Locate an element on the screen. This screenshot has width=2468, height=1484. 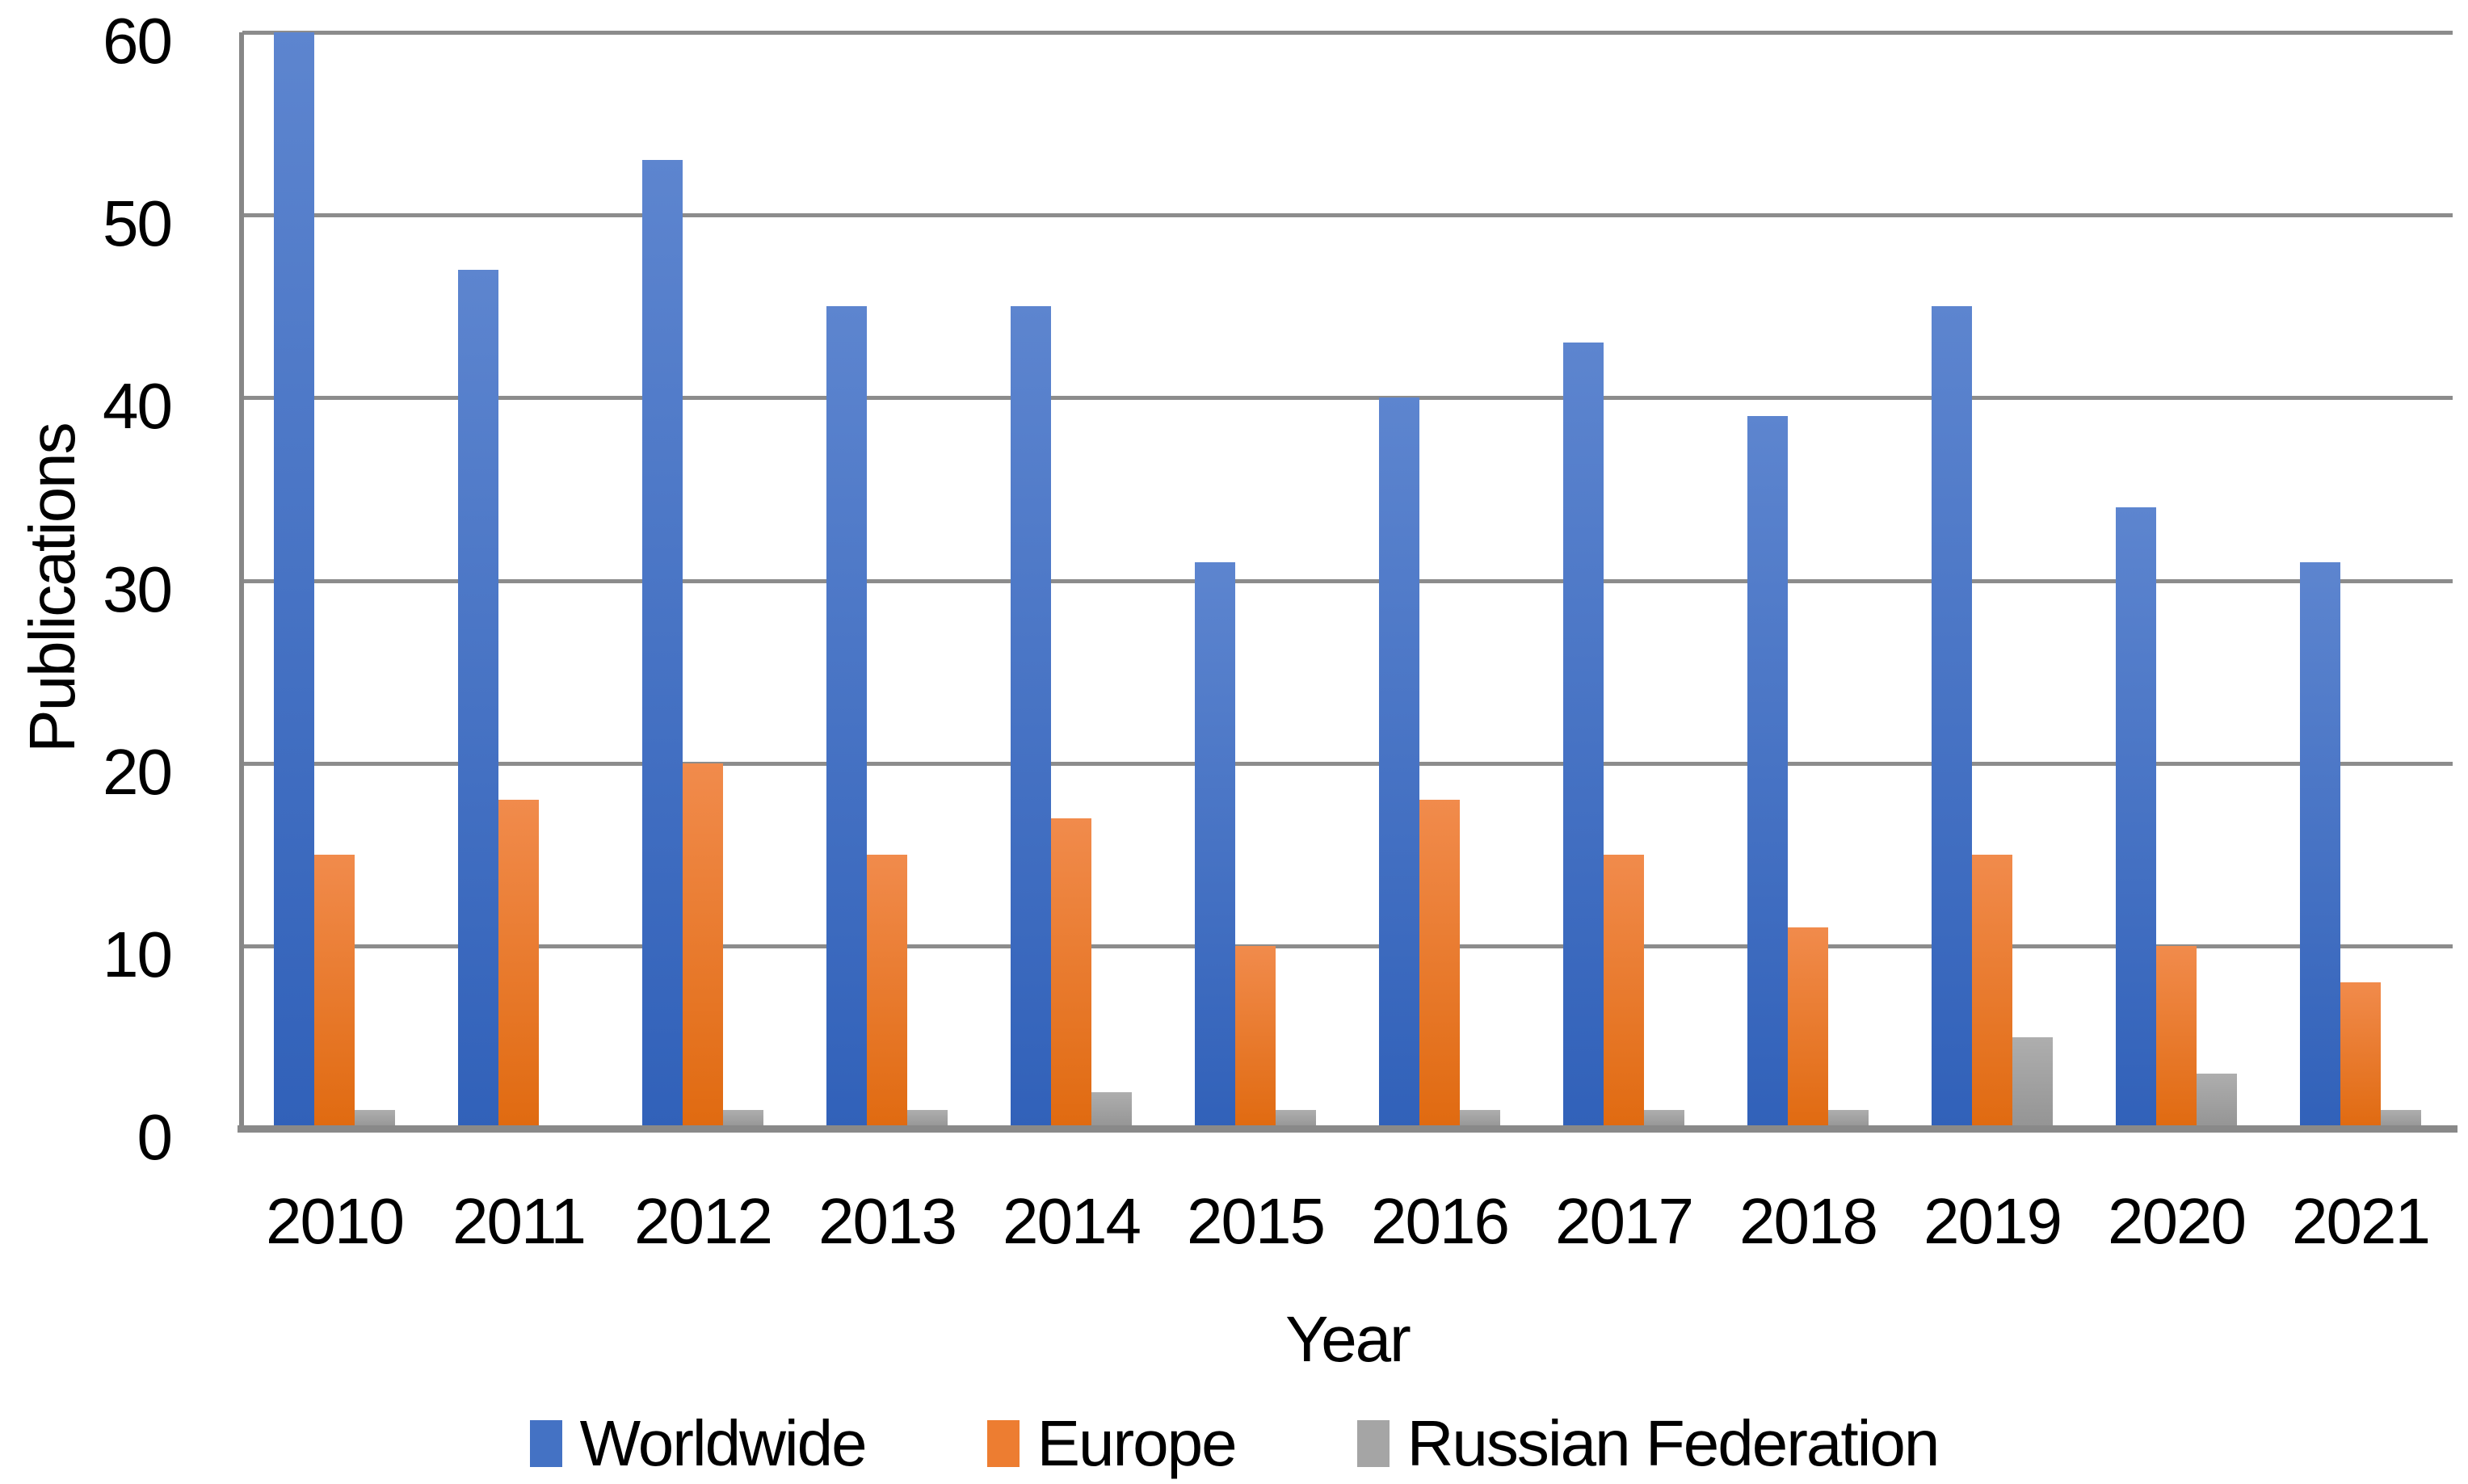
legend-item-russian-federation: Russian Federation is located at coordinates (1648, 1443).